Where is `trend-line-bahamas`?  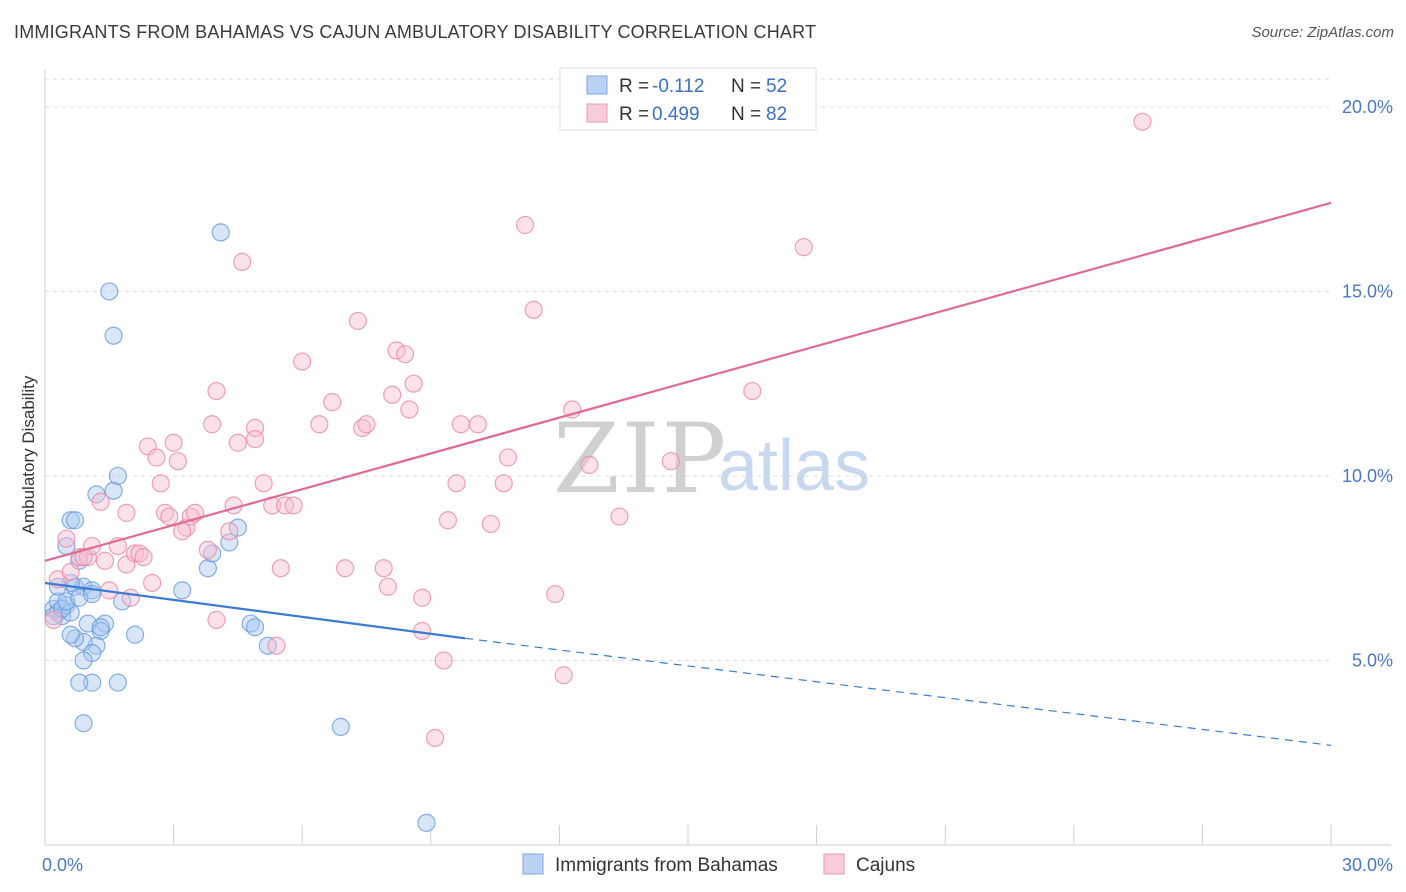 trend-line-bahamas is located at coordinates (255, 610).